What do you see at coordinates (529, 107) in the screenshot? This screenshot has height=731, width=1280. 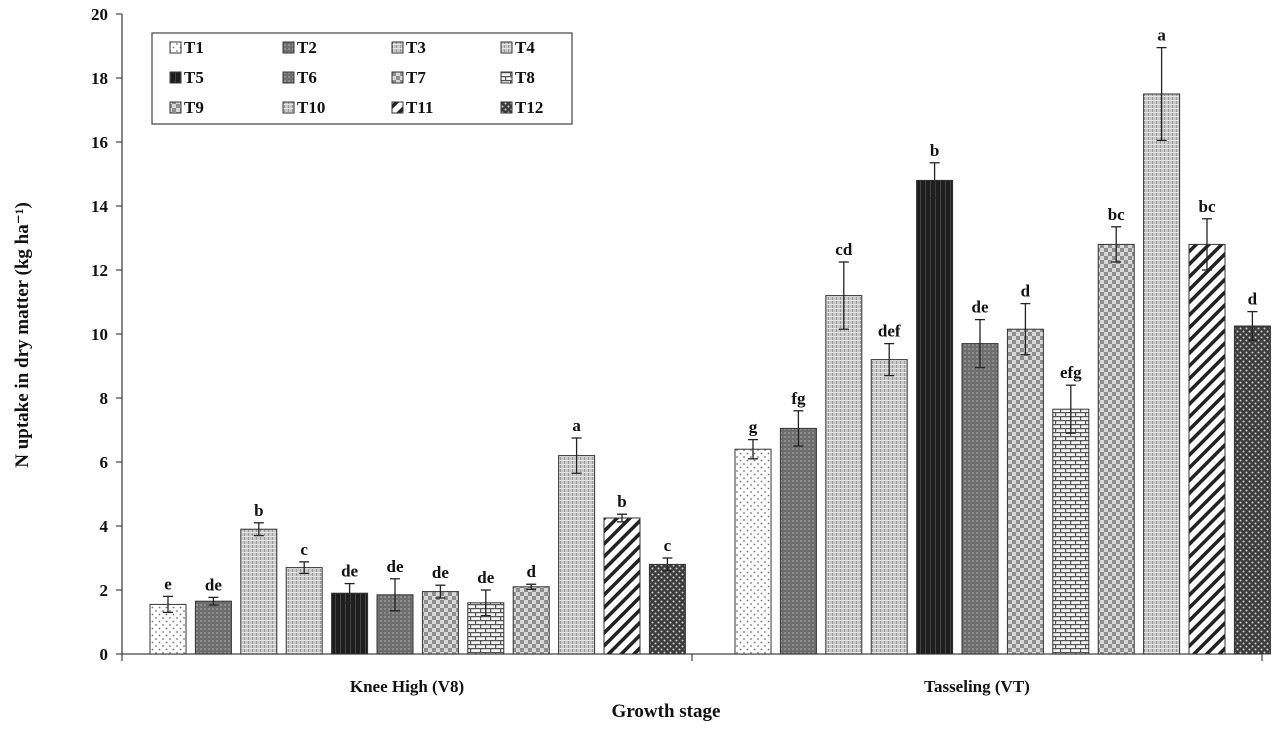 I see `legend-label-t12: T12` at bounding box center [529, 107].